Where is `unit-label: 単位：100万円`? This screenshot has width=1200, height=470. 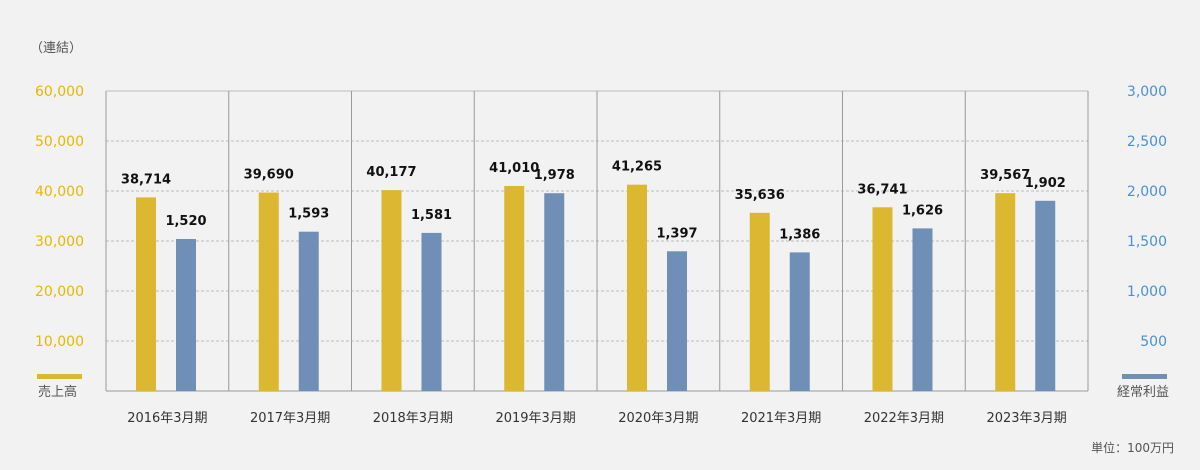
unit-label: 単位：100万円 is located at coordinates (1132, 447).